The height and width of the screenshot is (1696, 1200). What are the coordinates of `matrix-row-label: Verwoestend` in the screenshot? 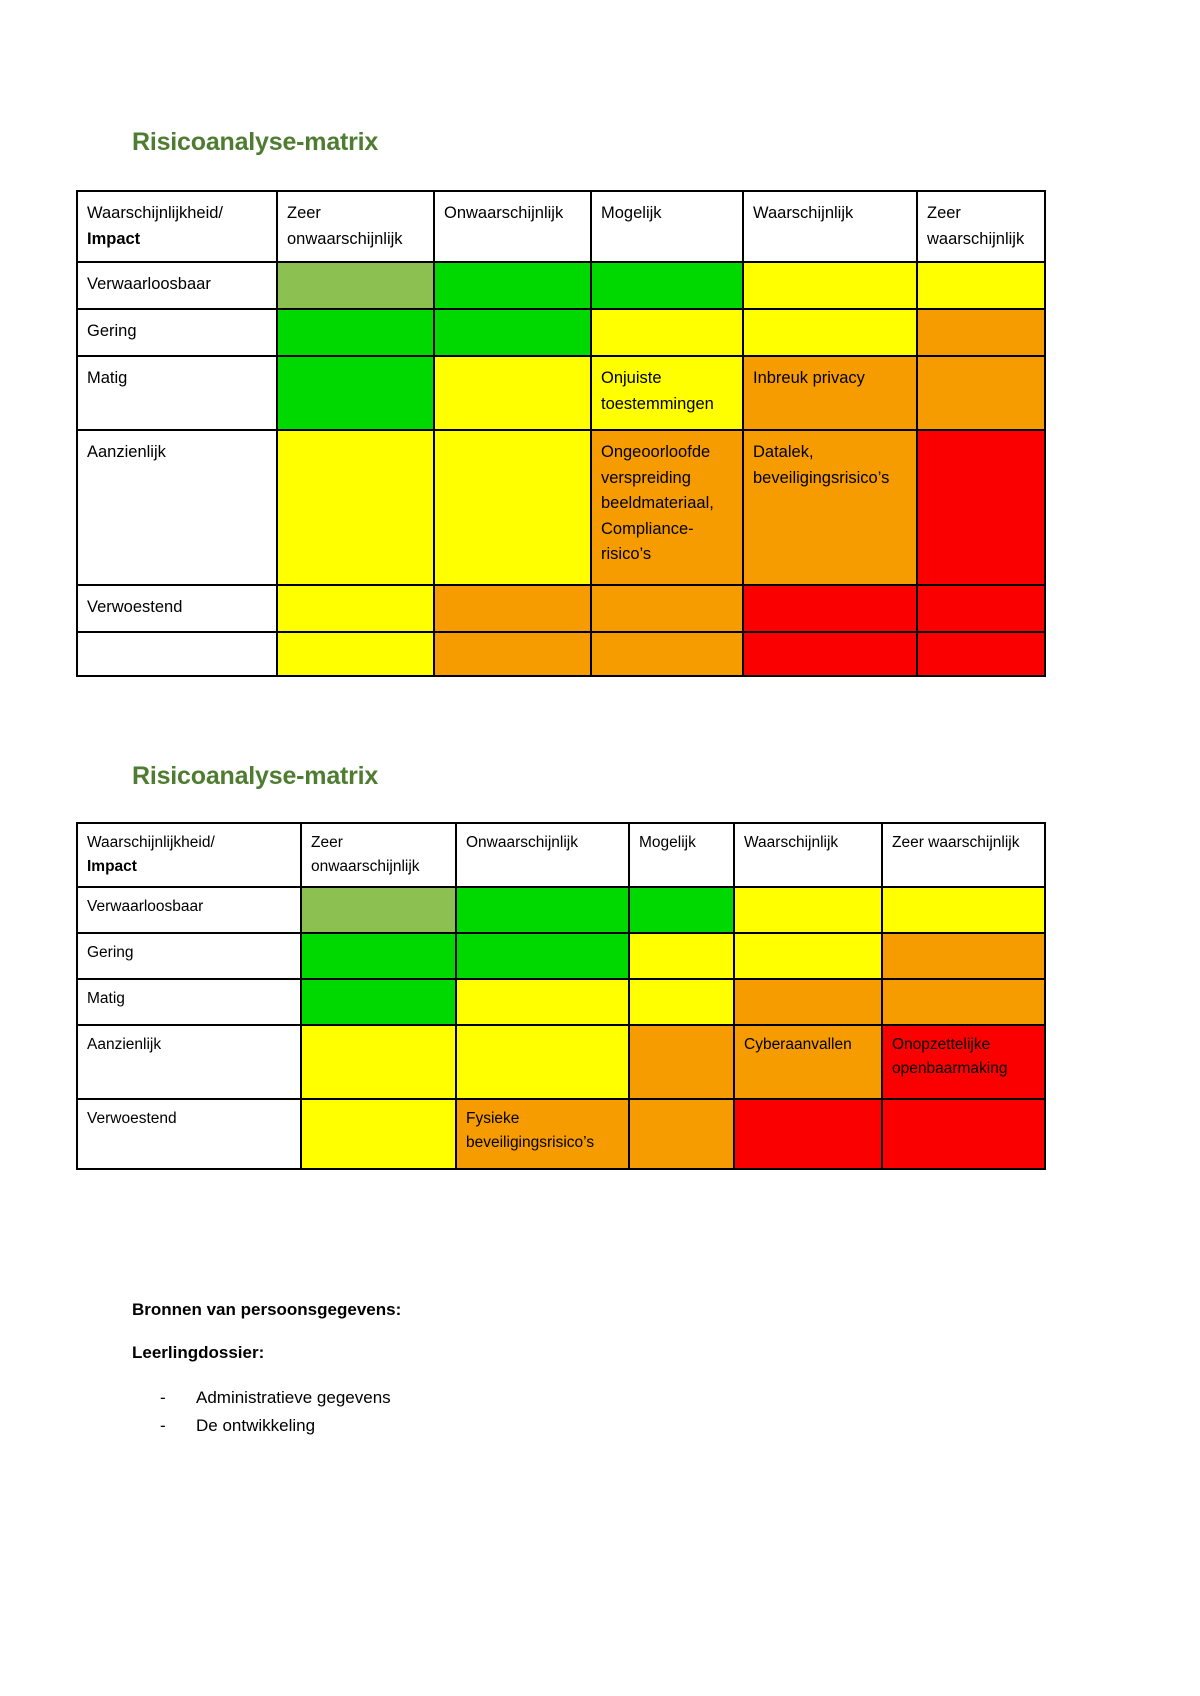 It's located at (177, 609).